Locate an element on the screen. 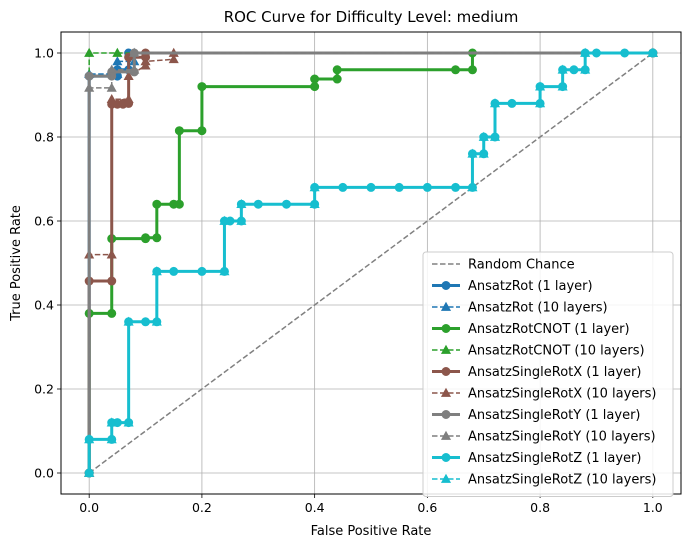  legend-item: AnsatzSingleRotY (10 layers) is located at coordinates (544, 437).